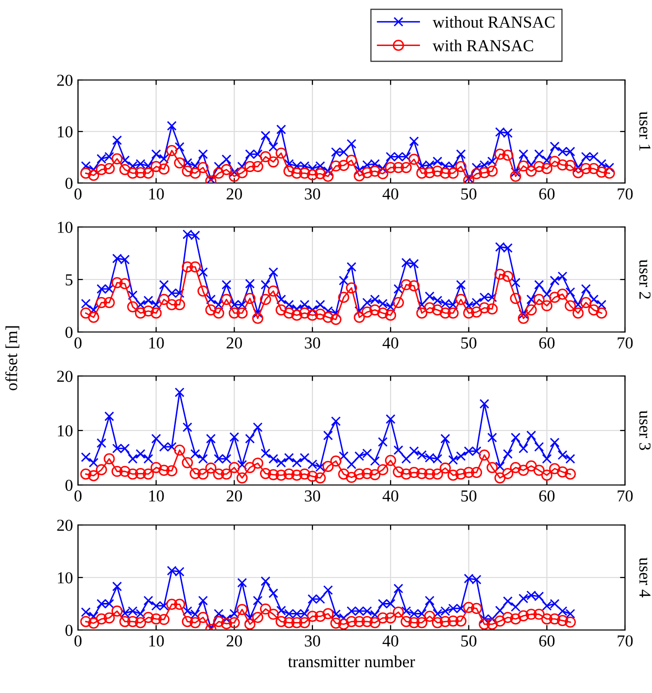  I want to click on x-axis-title: transmitter number, so click(351, 662).